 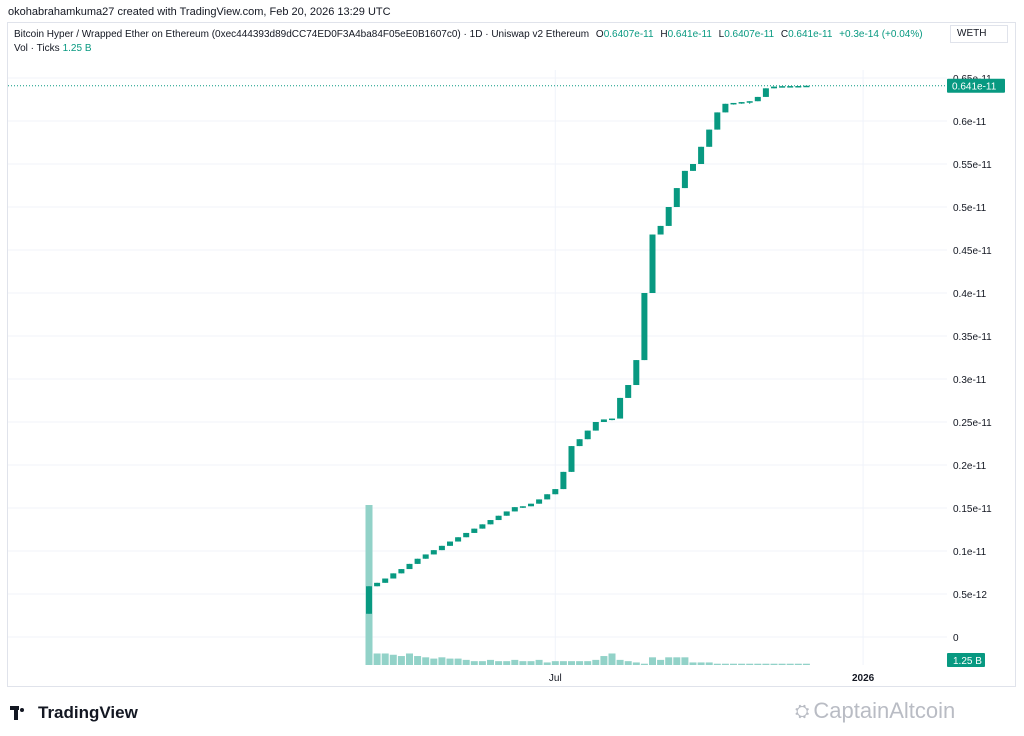 I want to click on volume-tag-text: 1.25 B, so click(x=967, y=661).